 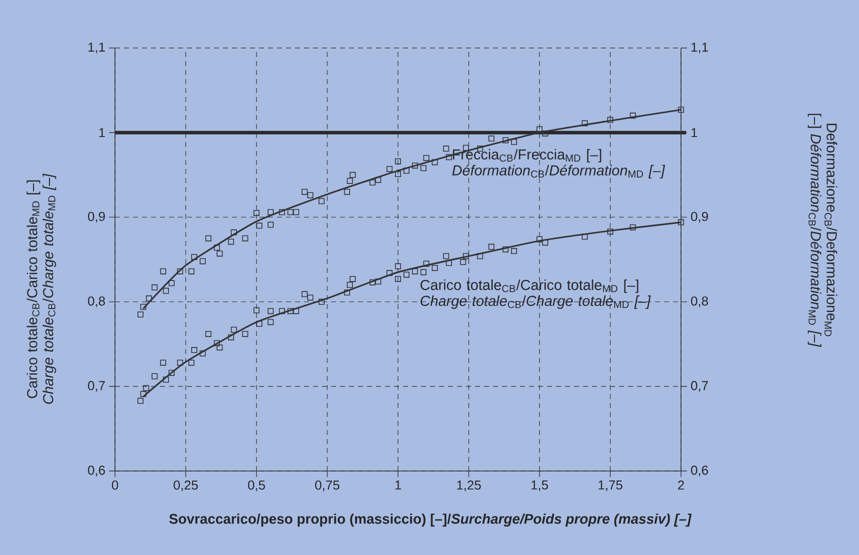 I want to click on y2-tick-label: 0,6, so click(x=699, y=471).